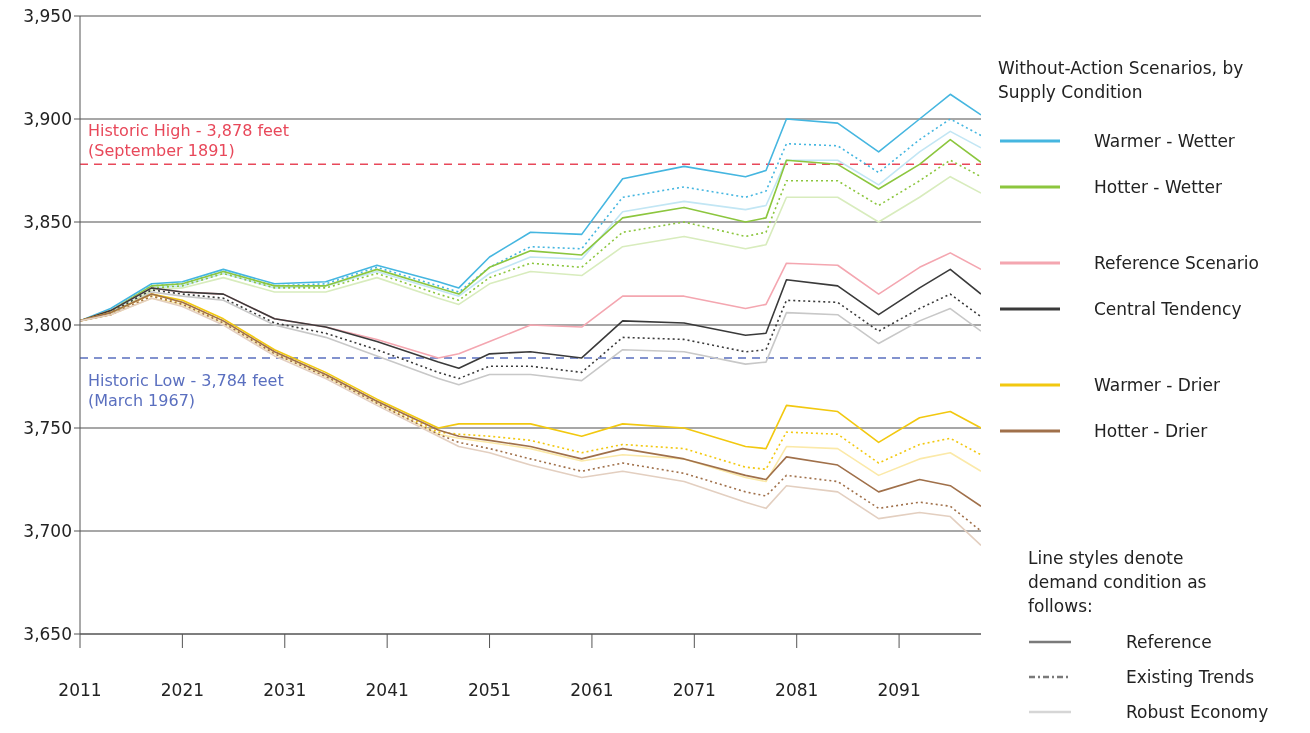  What do you see at coordinates (47, 428) in the screenshot?
I see `y-tick-label: 3,750` at bounding box center [47, 428].